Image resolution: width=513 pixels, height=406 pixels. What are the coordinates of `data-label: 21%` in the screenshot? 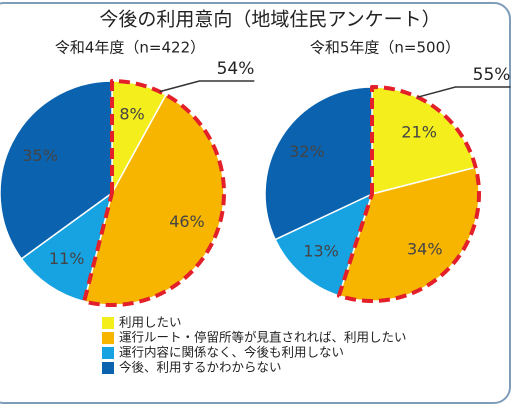 It's located at (419, 132).